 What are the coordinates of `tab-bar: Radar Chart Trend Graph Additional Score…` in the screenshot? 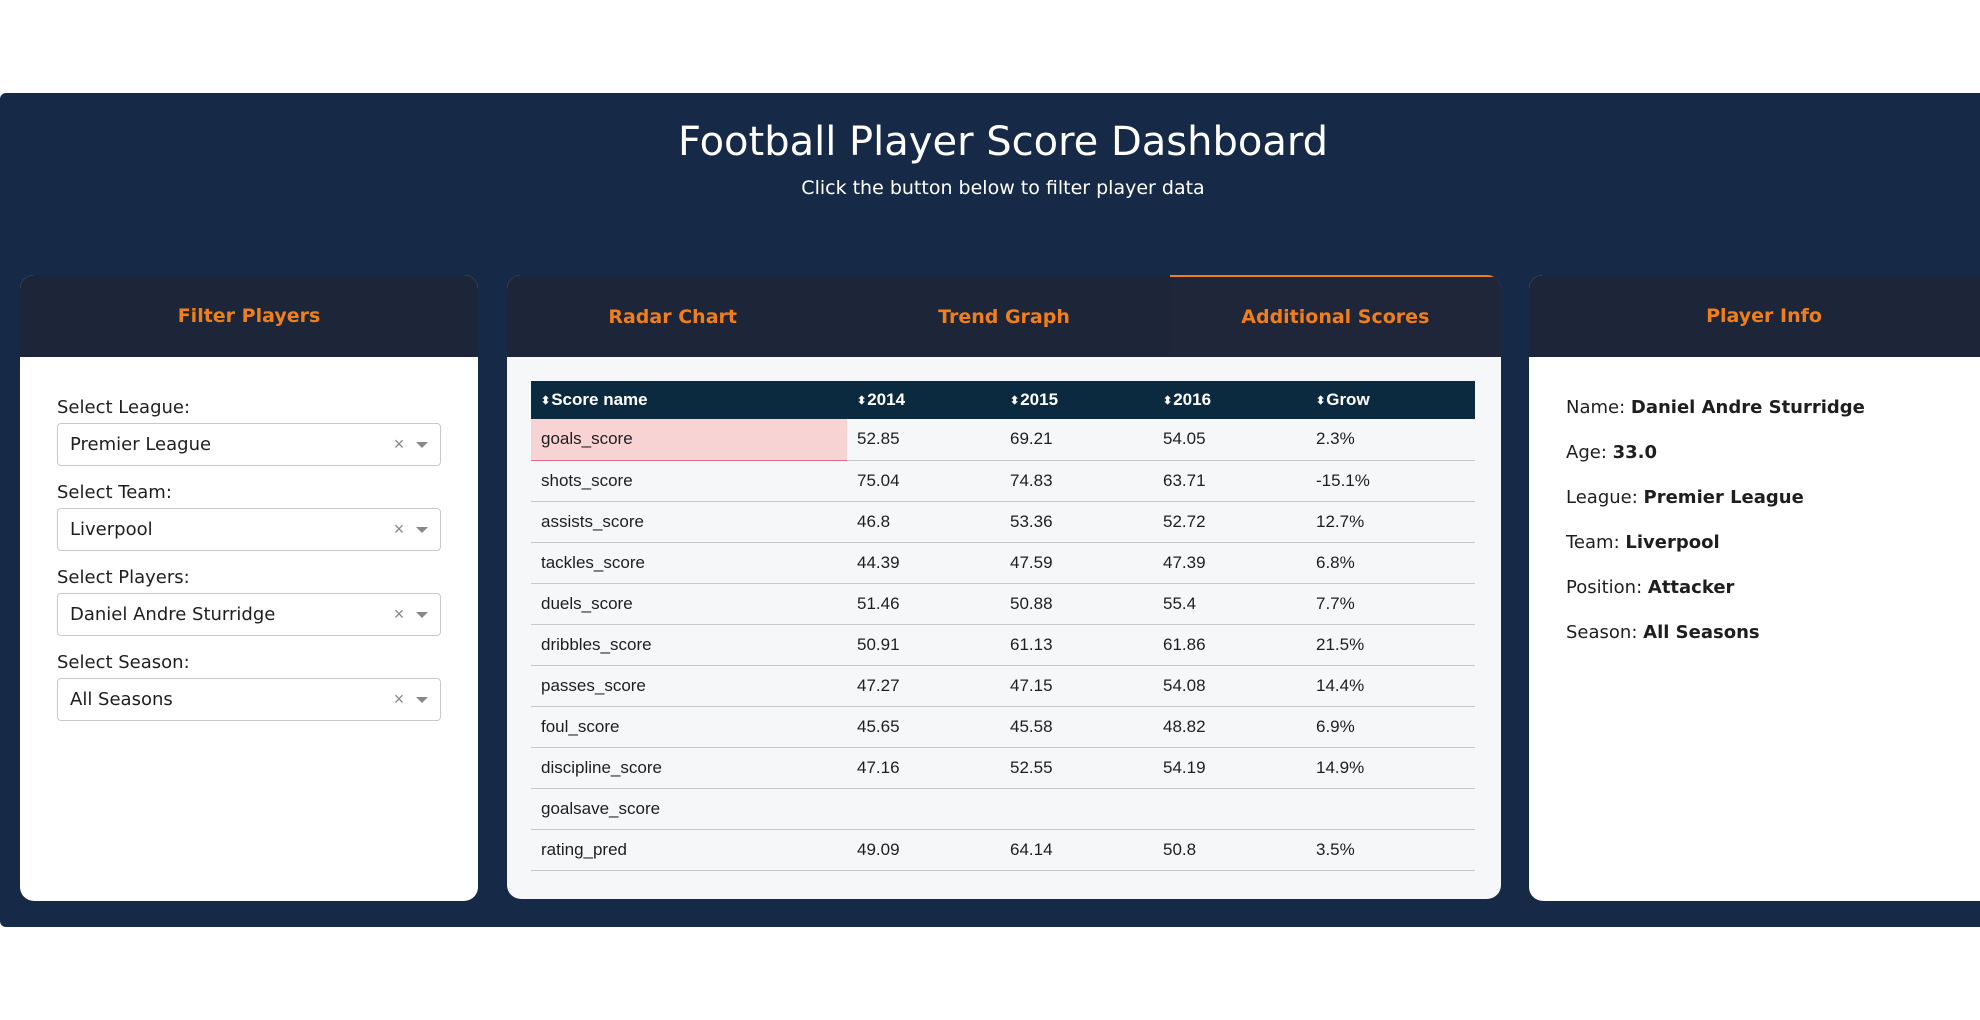 It's located at (1004, 316).